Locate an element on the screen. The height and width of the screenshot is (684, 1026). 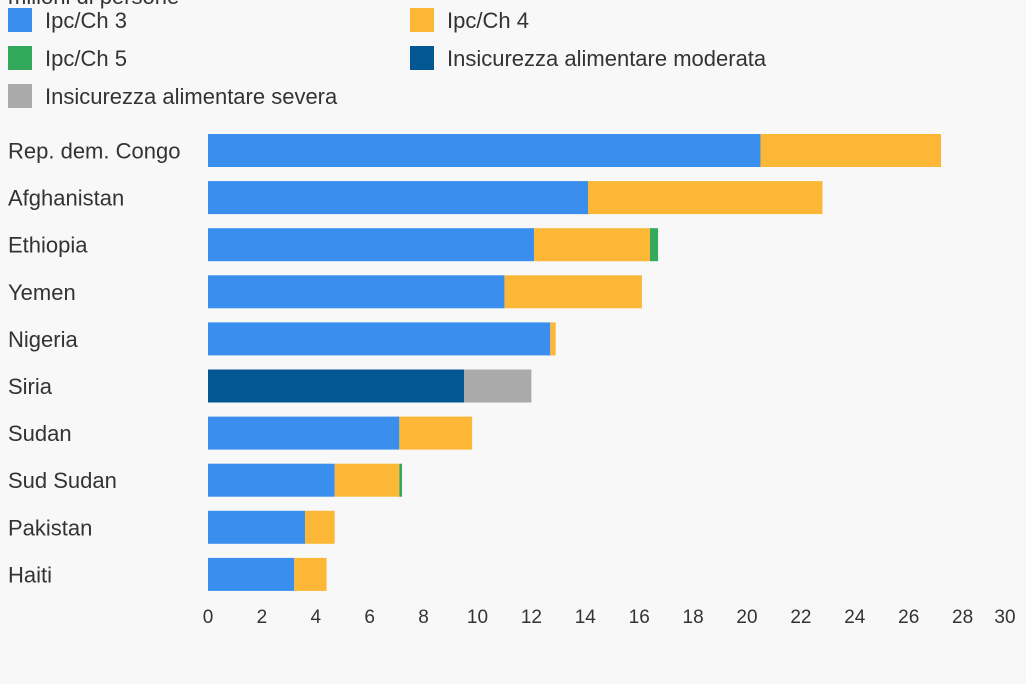
x-tick-label-22: 22 is located at coordinates (800, 617).